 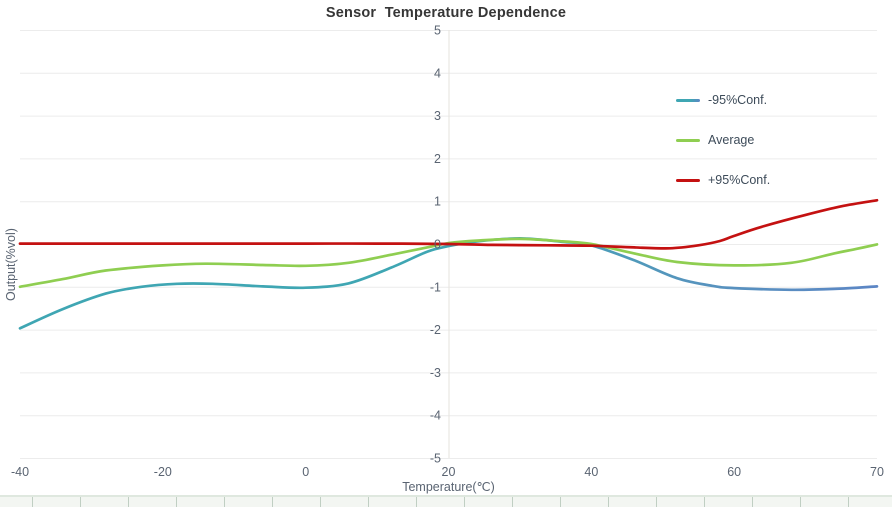 What do you see at coordinates (435, 459) in the screenshot?
I see `y-tick-label: -5` at bounding box center [435, 459].